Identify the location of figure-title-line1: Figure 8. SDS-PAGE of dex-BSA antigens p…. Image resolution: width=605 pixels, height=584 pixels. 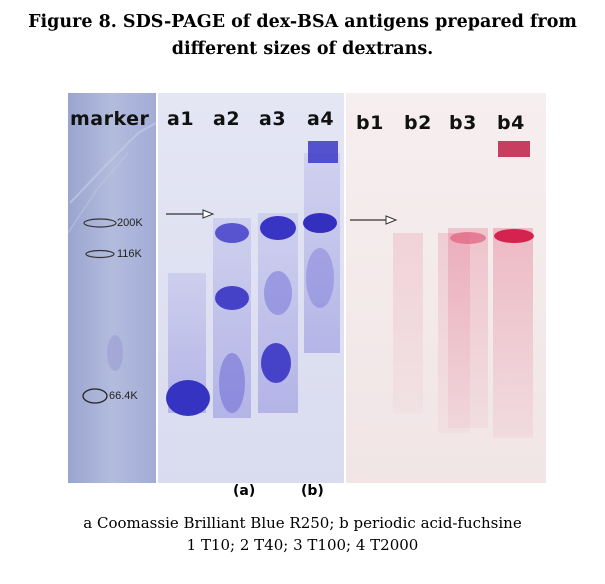
(302, 22).